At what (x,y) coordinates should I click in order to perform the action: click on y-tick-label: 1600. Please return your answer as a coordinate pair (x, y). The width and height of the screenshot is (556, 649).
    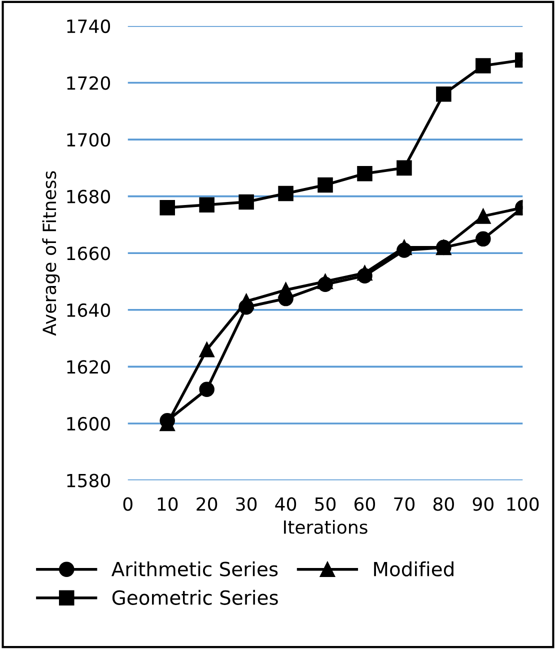
    Looking at the image, I should click on (88, 423).